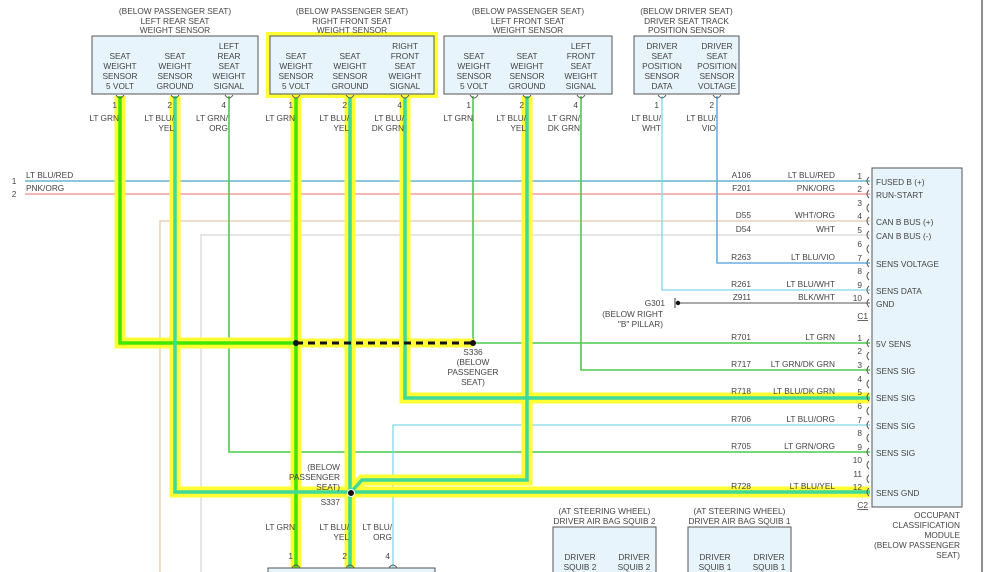 Image resolution: width=991 pixels, height=572 pixels. What do you see at coordinates (472, 372) in the screenshot?
I see `splice-s336-label: PASSENGER` at bounding box center [472, 372].